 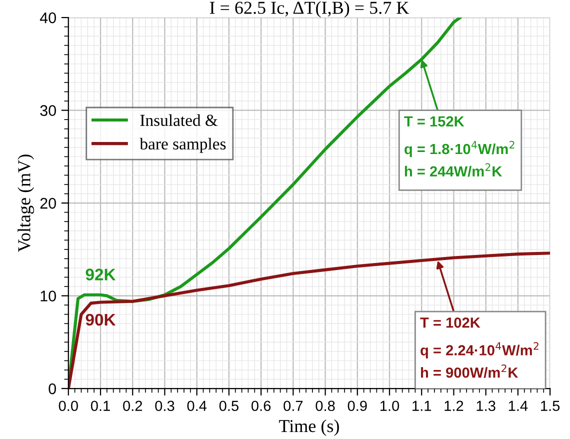 I want to click on annotation: q = 1.8·10$^{4}$W/m$^{2}$, so click(x=459, y=149).